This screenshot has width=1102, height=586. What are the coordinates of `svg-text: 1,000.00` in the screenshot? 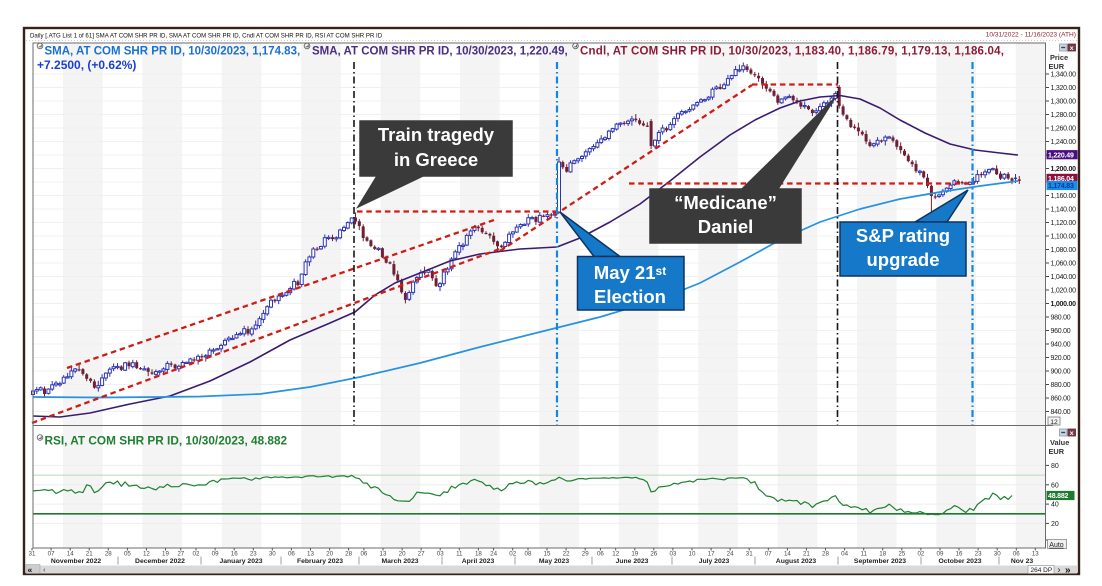 It's located at (1064, 304).